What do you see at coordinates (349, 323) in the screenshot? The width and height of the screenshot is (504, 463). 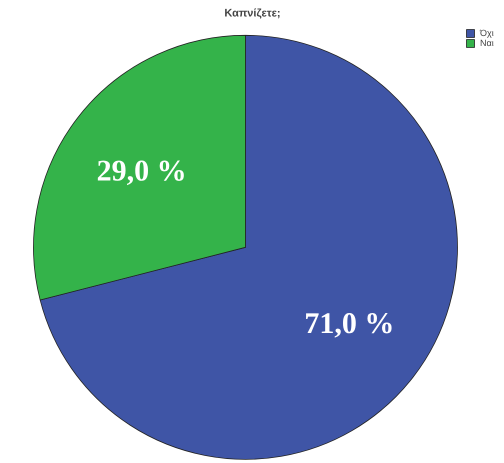 I see `data-label: 71,0 %` at bounding box center [349, 323].